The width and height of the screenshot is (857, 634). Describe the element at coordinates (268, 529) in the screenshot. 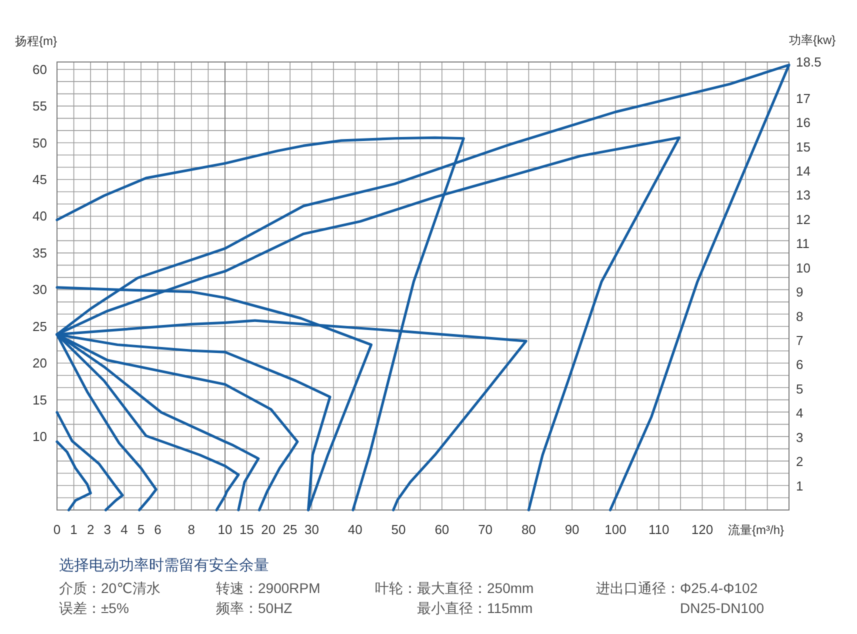

I see `x-tick-label: 20` at that location.